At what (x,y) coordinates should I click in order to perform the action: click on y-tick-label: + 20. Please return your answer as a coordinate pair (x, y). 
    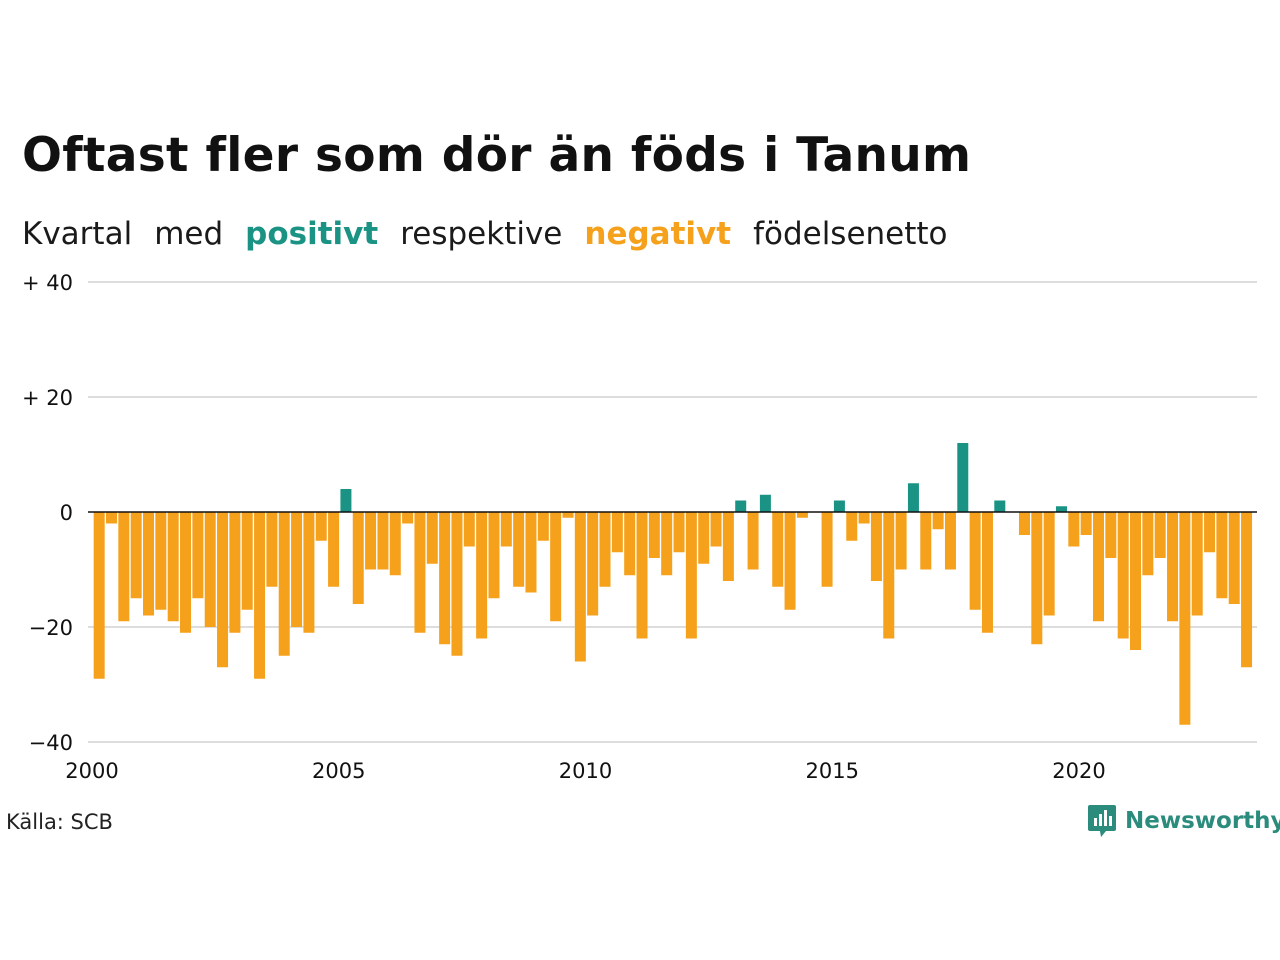
    Looking at the image, I should click on (47, 398).